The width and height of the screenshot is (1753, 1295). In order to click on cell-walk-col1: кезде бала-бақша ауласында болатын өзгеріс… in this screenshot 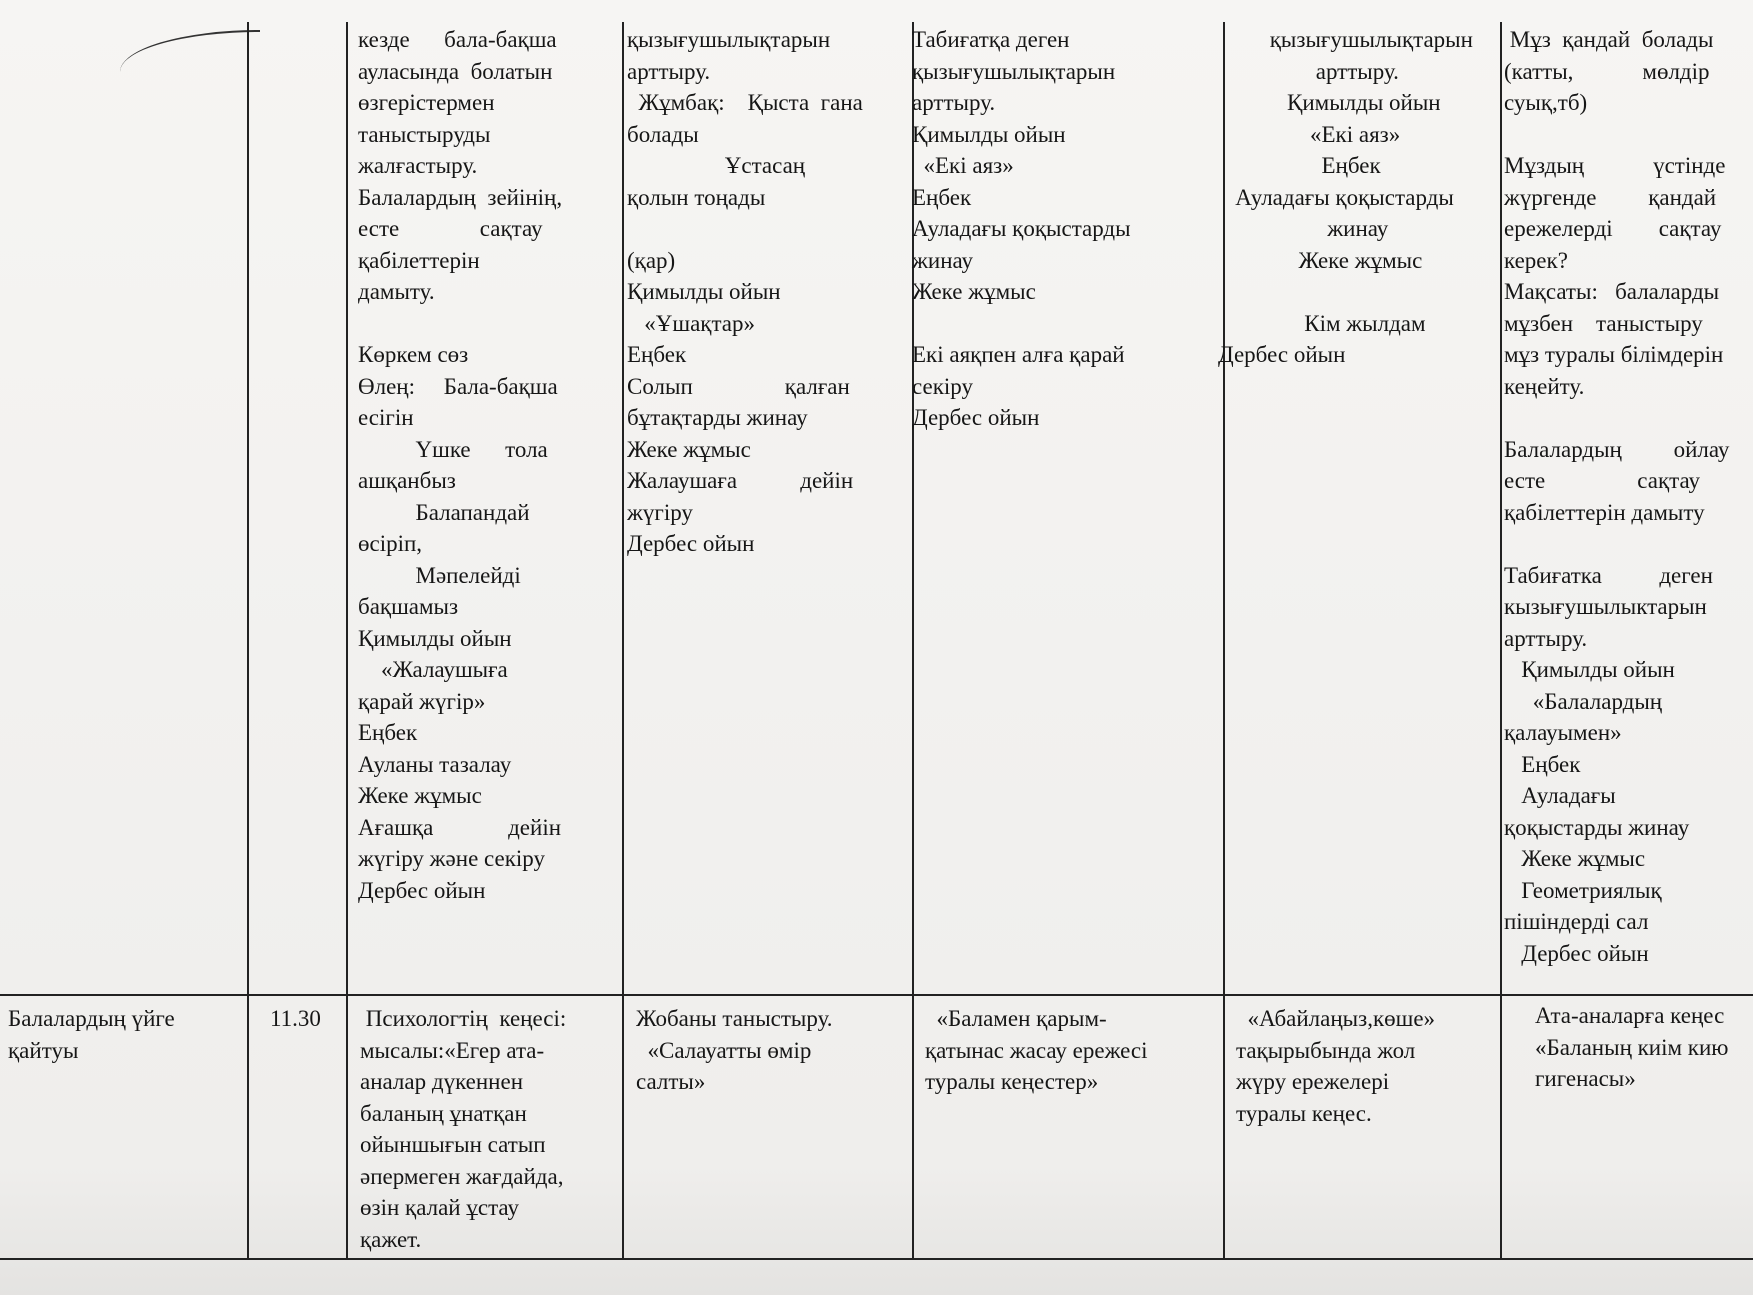, I will do `click(485, 465)`.